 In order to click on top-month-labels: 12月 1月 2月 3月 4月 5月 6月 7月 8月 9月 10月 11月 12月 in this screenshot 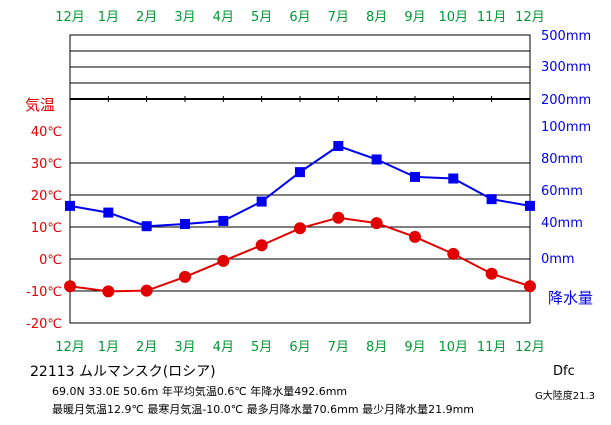, I will do `click(300, 17)`.